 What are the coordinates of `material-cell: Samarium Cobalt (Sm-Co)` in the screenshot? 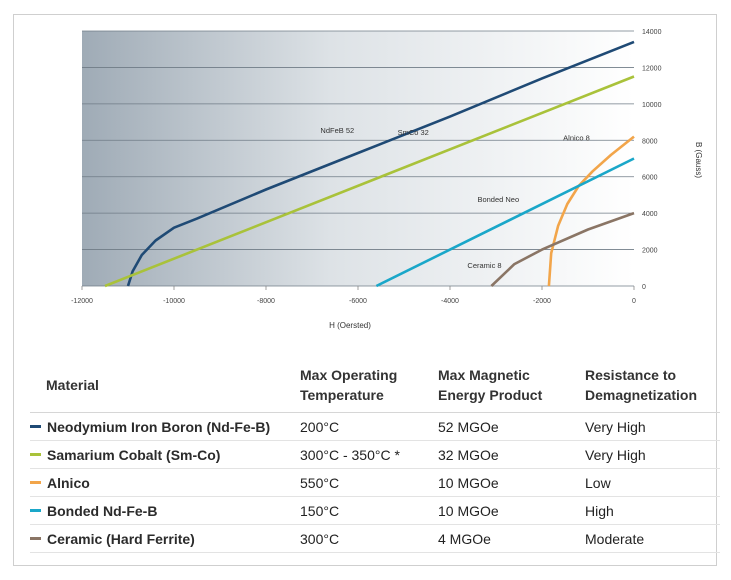 It's located at (165, 454).